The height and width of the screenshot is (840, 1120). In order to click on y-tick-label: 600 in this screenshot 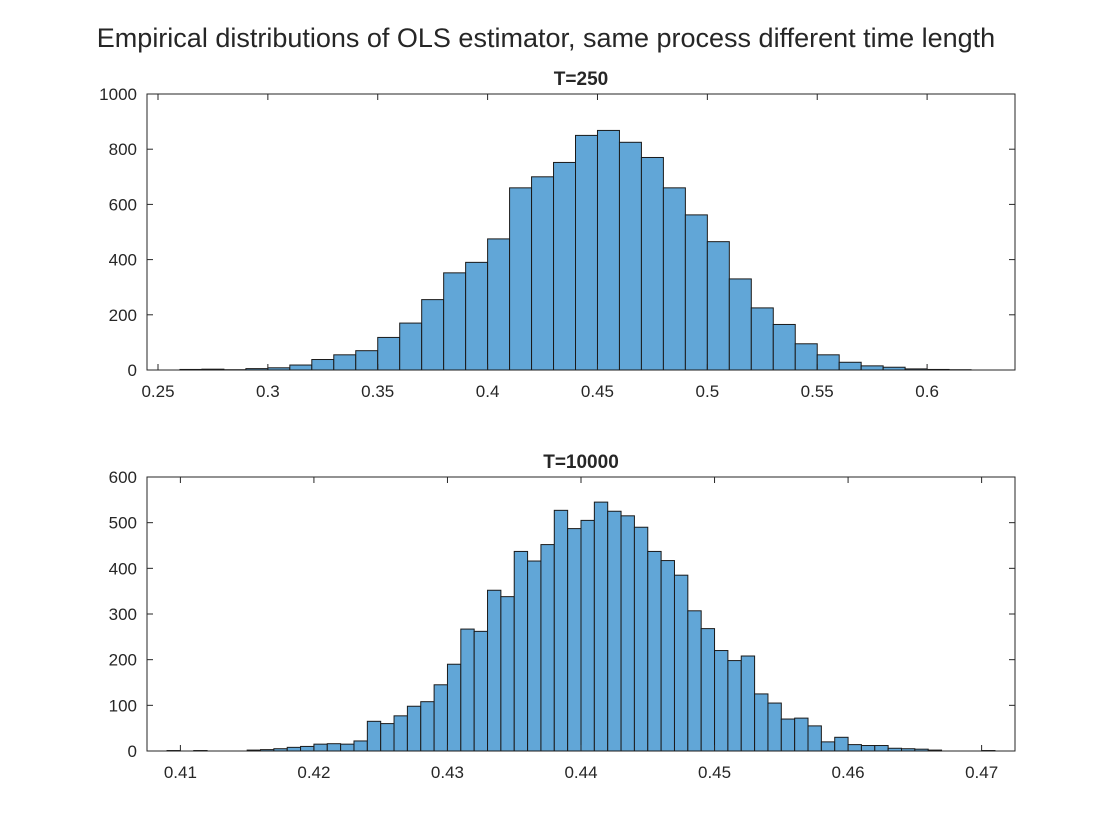, I will do `click(123, 204)`.